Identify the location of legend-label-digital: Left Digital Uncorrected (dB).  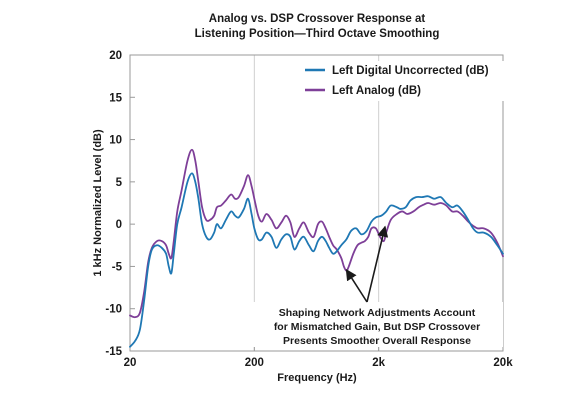
(410, 71).